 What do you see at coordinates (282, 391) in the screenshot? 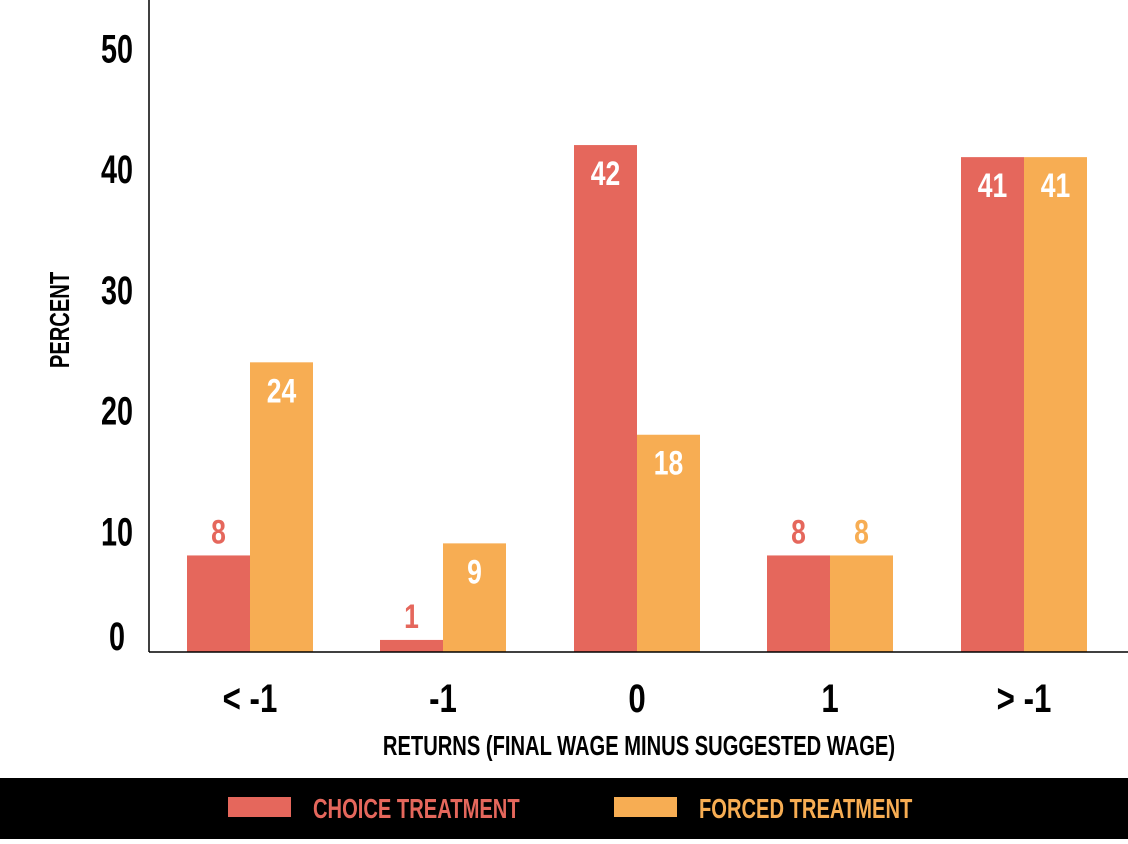
I see `data-label-forced-0: 24` at bounding box center [282, 391].